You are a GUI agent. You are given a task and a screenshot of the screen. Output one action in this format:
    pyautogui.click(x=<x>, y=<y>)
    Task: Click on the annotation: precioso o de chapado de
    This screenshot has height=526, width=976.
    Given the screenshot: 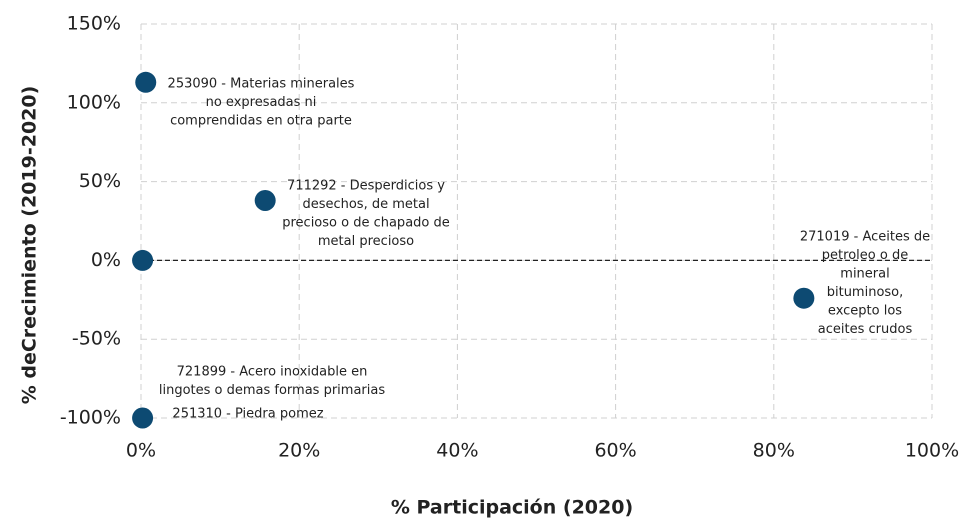 What is the action you would take?
    pyautogui.click(x=366, y=223)
    